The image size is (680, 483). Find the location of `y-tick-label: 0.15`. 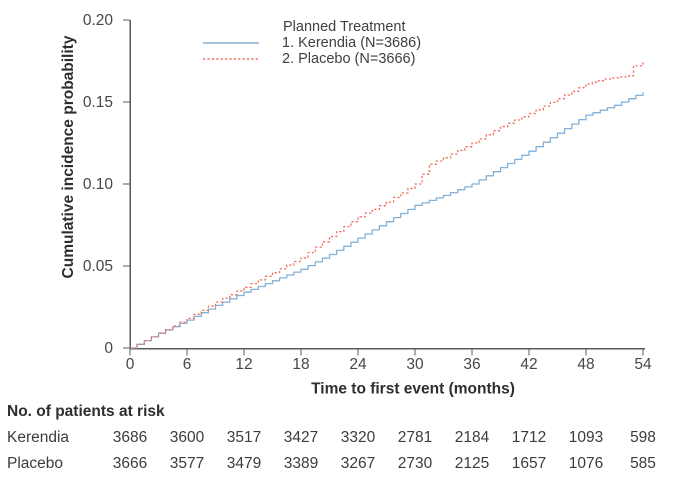

y-tick-label: 0.15 is located at coordinates (98, 102).